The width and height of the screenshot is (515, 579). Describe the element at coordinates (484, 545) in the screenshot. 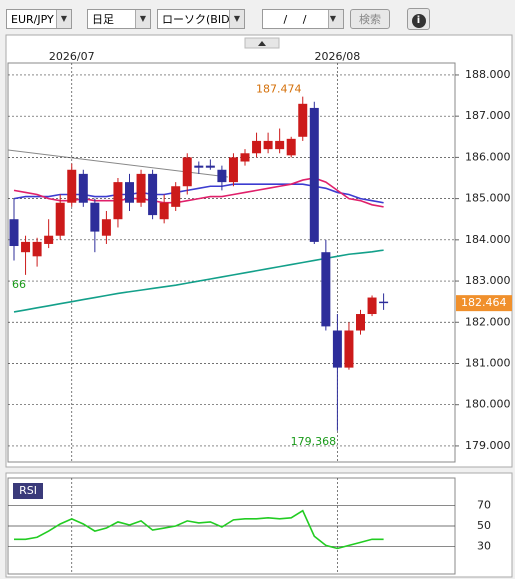

I see `y-tick-label: 30` at that location.